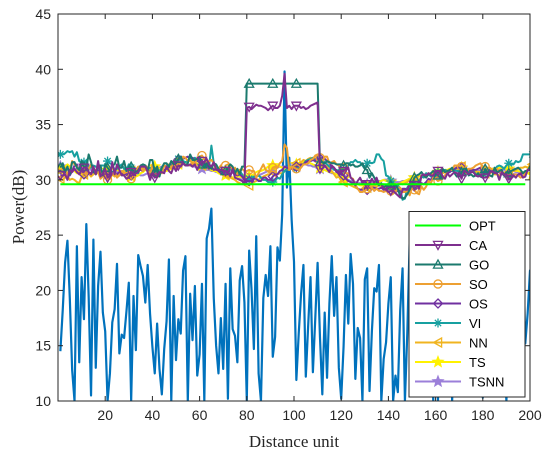  I want to click on legend-label: TS, so click(477, 362).